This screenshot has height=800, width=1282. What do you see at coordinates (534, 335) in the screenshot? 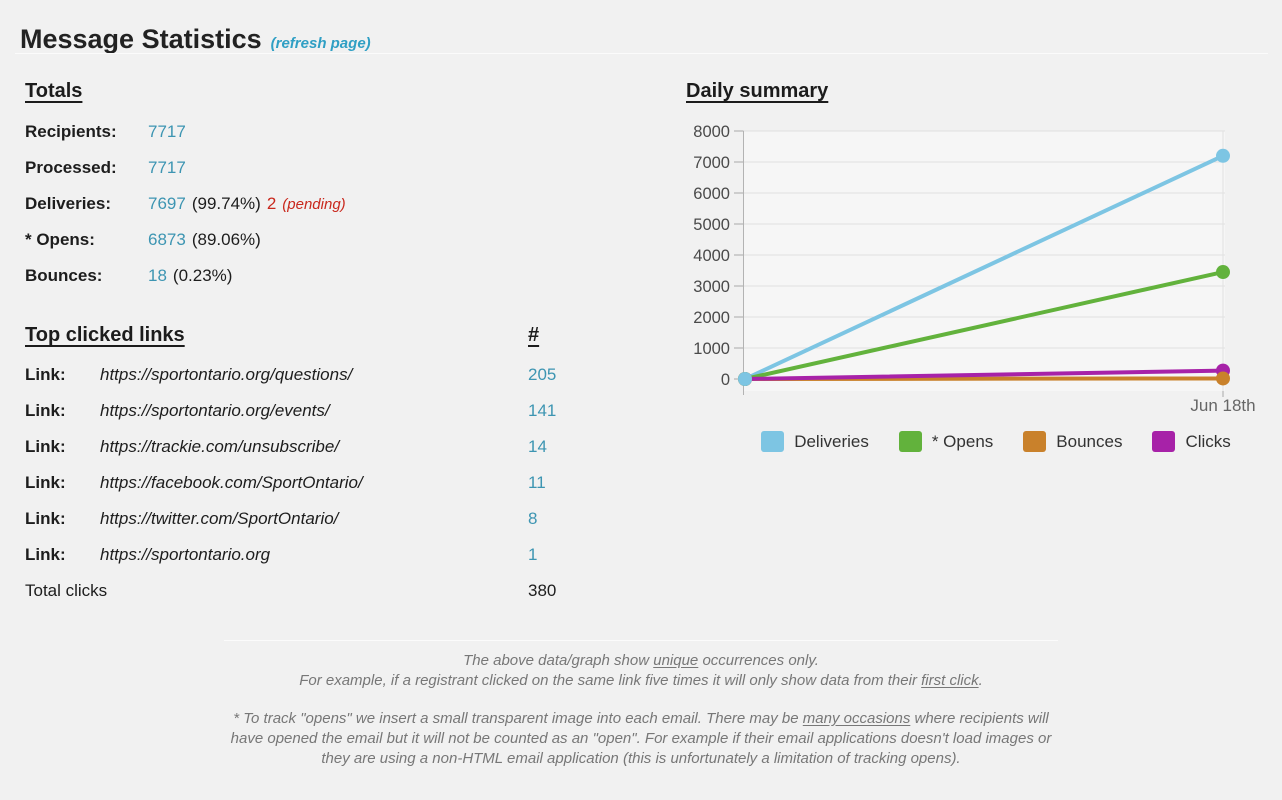
I see `count-column-header: #` at bounding box center [534, 335].